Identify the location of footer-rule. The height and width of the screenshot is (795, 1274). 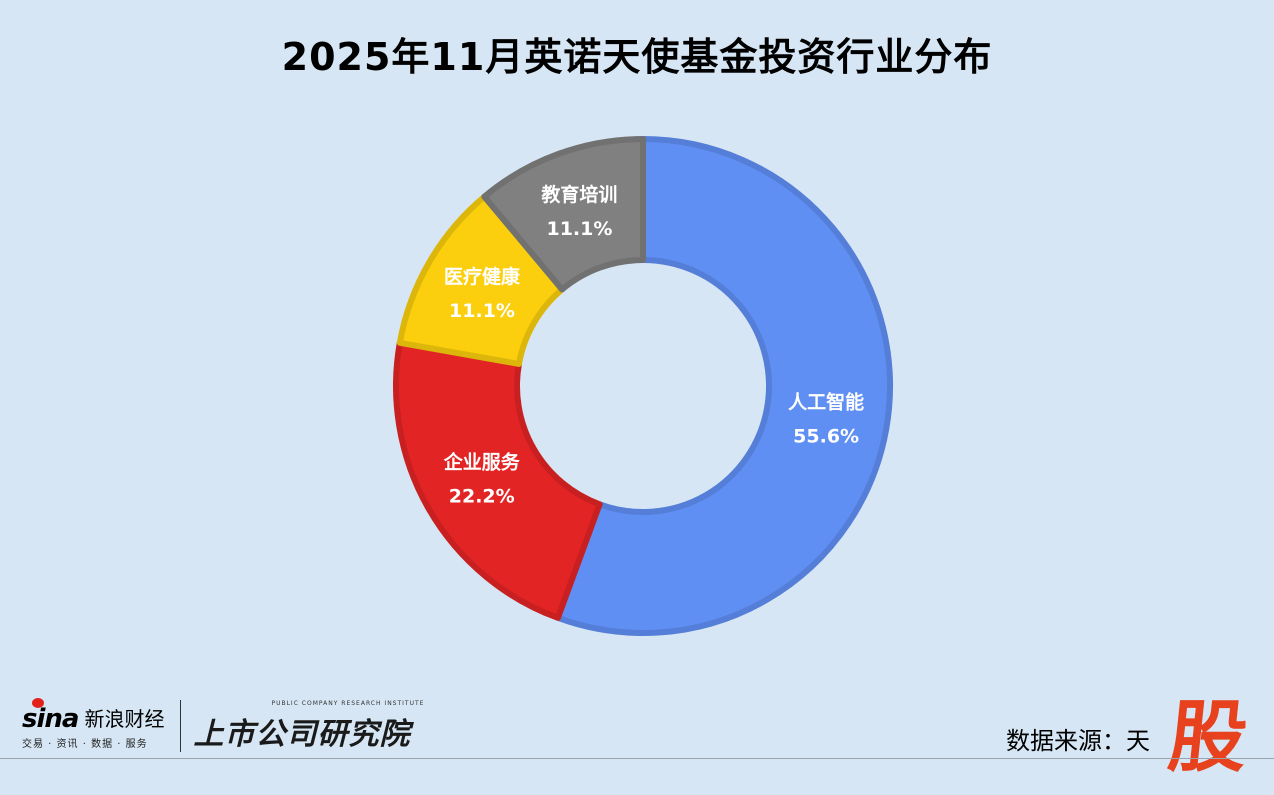
(637, 758).